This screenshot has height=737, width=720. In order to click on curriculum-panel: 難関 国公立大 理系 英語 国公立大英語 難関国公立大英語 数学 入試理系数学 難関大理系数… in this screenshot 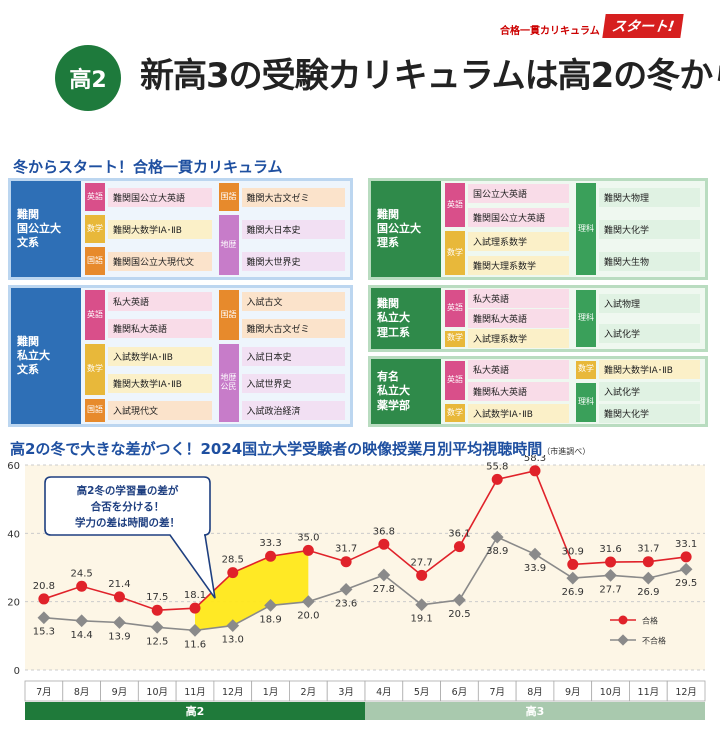, I will do `click(538, 229)`.